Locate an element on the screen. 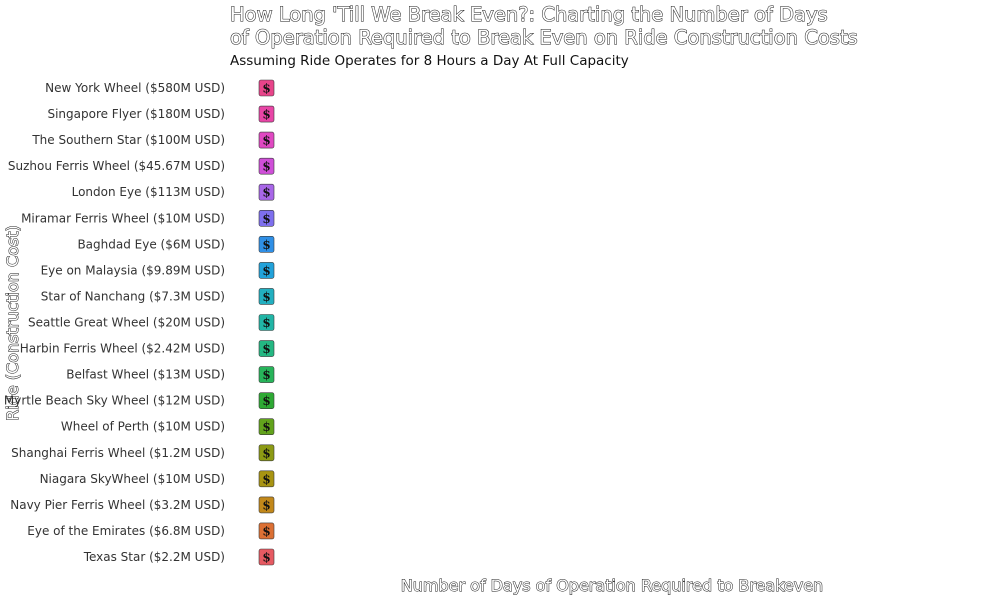  y-tick-label: Belfast Wheel ($13M USD) is located at coordinates (145, 375).